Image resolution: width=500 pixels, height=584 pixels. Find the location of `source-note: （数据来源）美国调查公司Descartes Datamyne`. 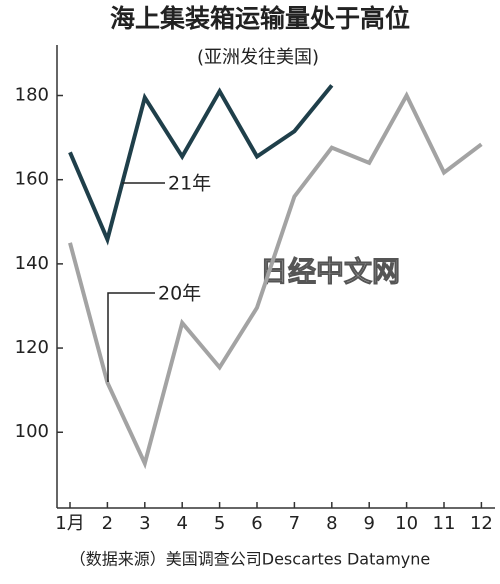

source-note: （数据来源）美国调查公司Descartes Datamyne is located at coordinates (250, 559).